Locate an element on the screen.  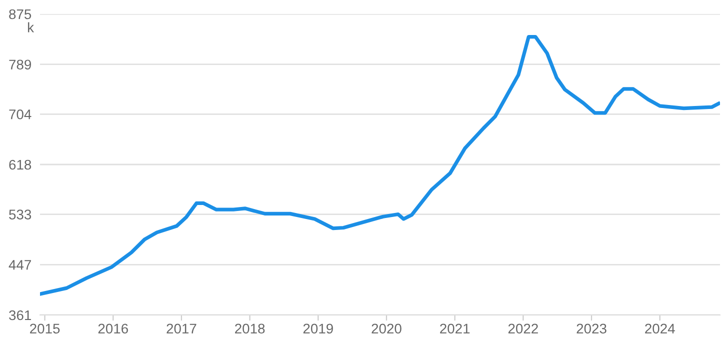
y-tick-label: 704 is located at coordinates (20, 114).